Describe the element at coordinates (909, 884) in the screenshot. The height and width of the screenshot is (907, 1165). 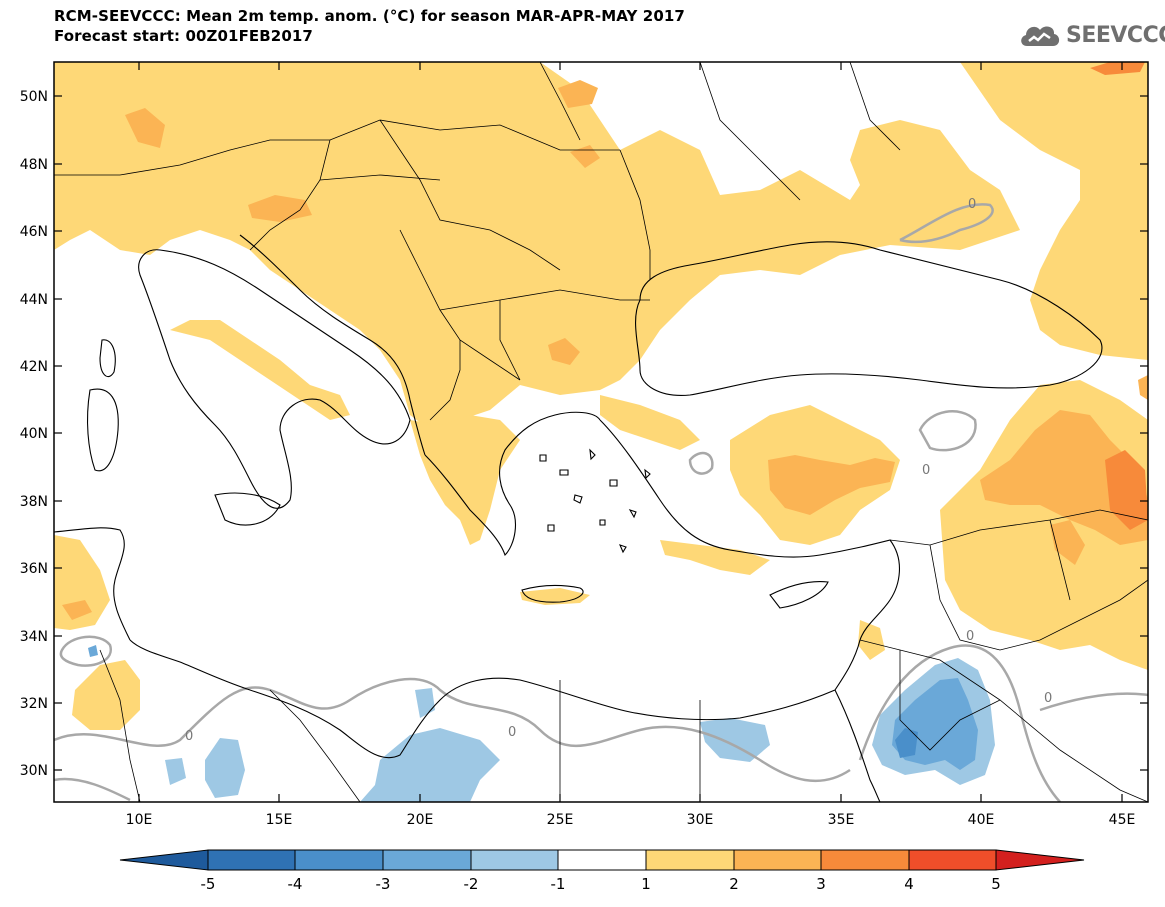
I see `colorbar-label-4: 4` at that location.